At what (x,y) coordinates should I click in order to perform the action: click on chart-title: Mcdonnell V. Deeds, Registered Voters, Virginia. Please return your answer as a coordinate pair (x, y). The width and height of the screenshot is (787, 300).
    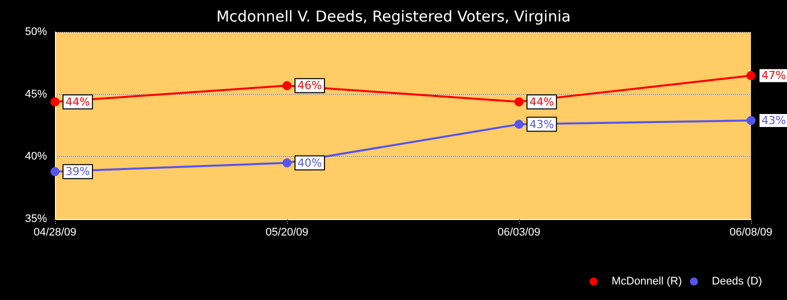
    Looking at the image, I should click on (393, 17).